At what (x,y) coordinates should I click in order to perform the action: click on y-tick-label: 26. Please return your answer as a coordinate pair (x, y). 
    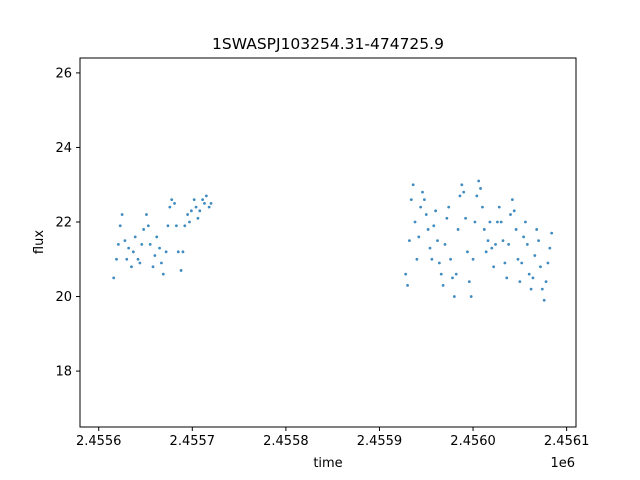
    Looking at the image, I should click on (63, 73).